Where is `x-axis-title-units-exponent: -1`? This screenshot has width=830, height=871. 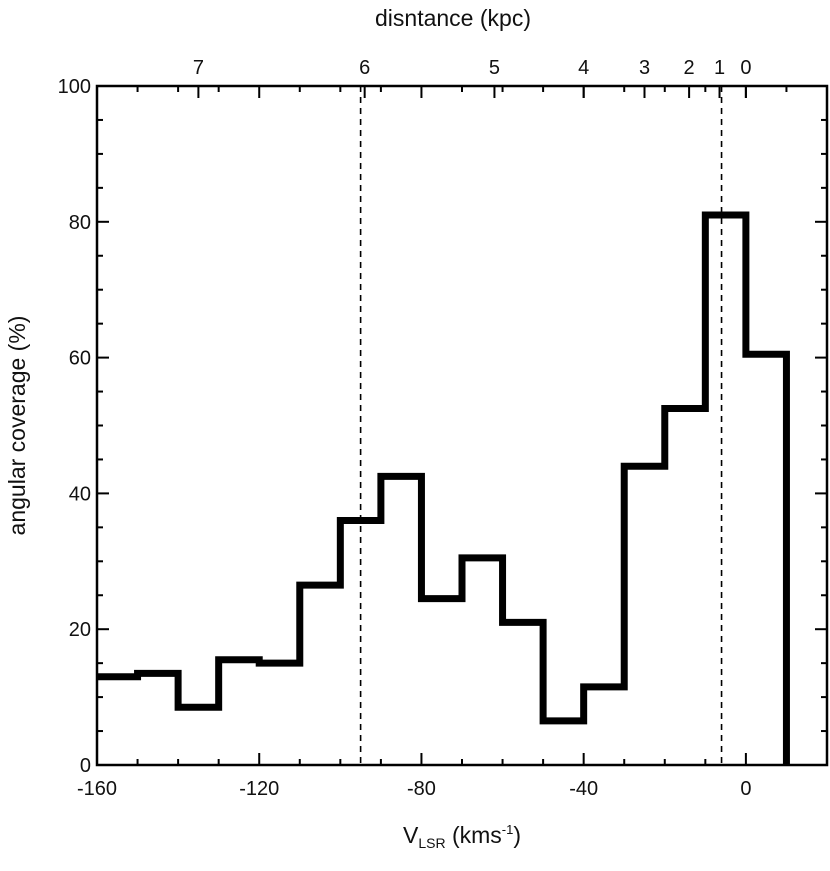 x-axis-title-units-exponent: -1 is located at coordinates (508, 829).